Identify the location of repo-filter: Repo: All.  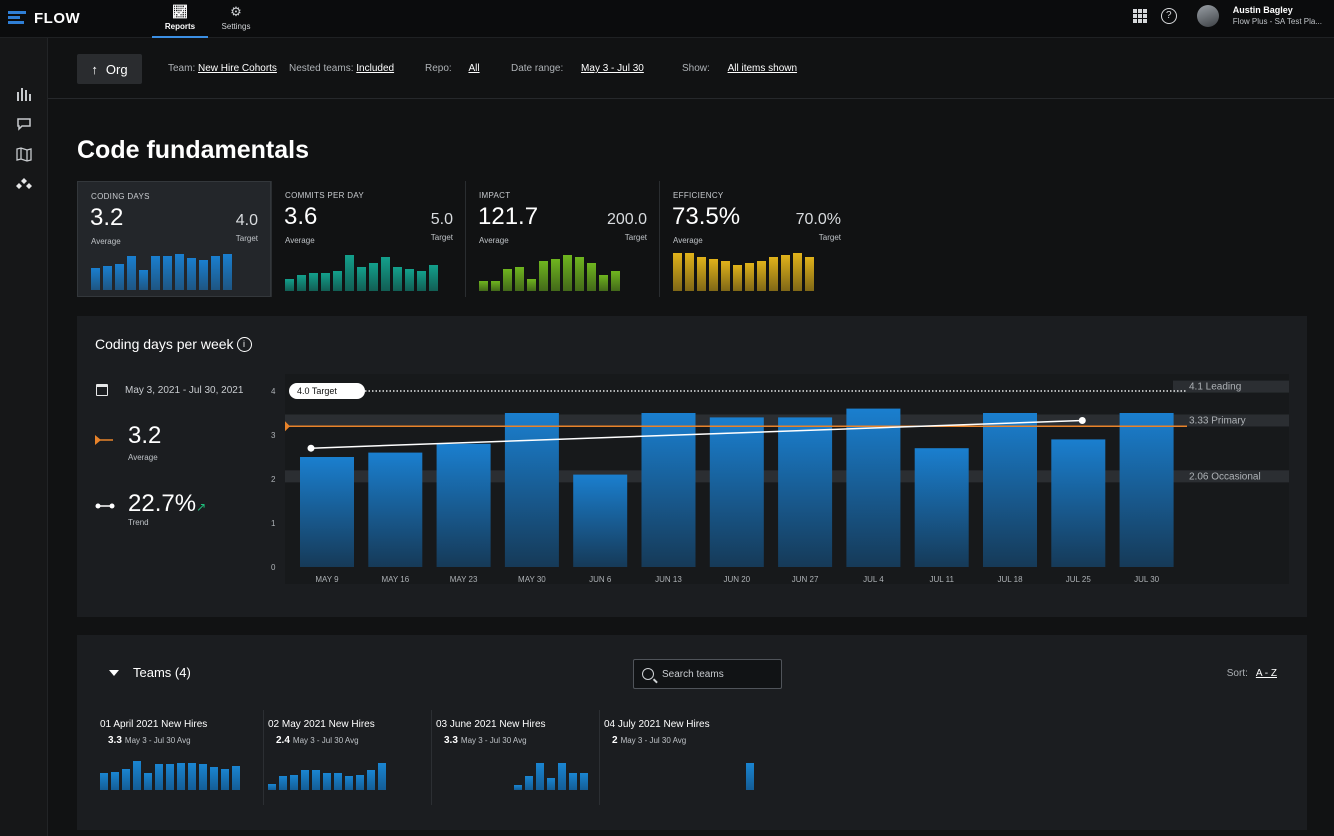
(452, 68).